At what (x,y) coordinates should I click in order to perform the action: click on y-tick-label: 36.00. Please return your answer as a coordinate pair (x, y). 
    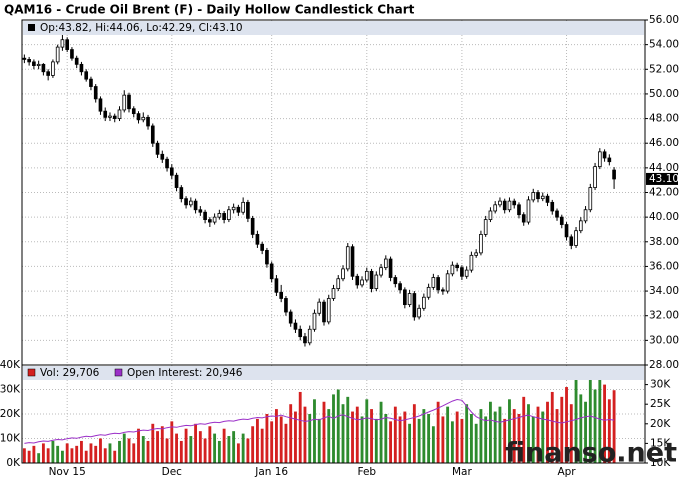
    Looking at the image, I should click on (664, 266).